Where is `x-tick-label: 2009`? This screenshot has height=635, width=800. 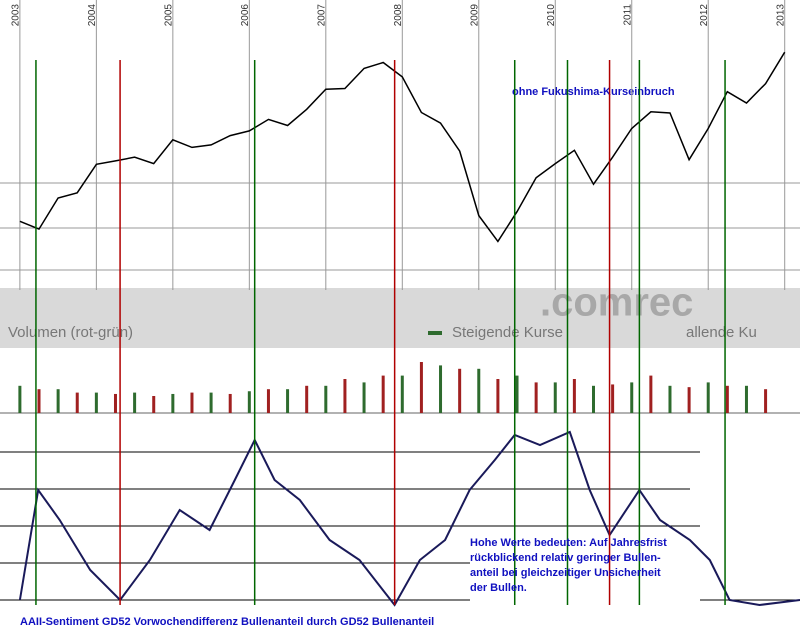 x-tick-label: 2009 is located at coordinates (474, 15).